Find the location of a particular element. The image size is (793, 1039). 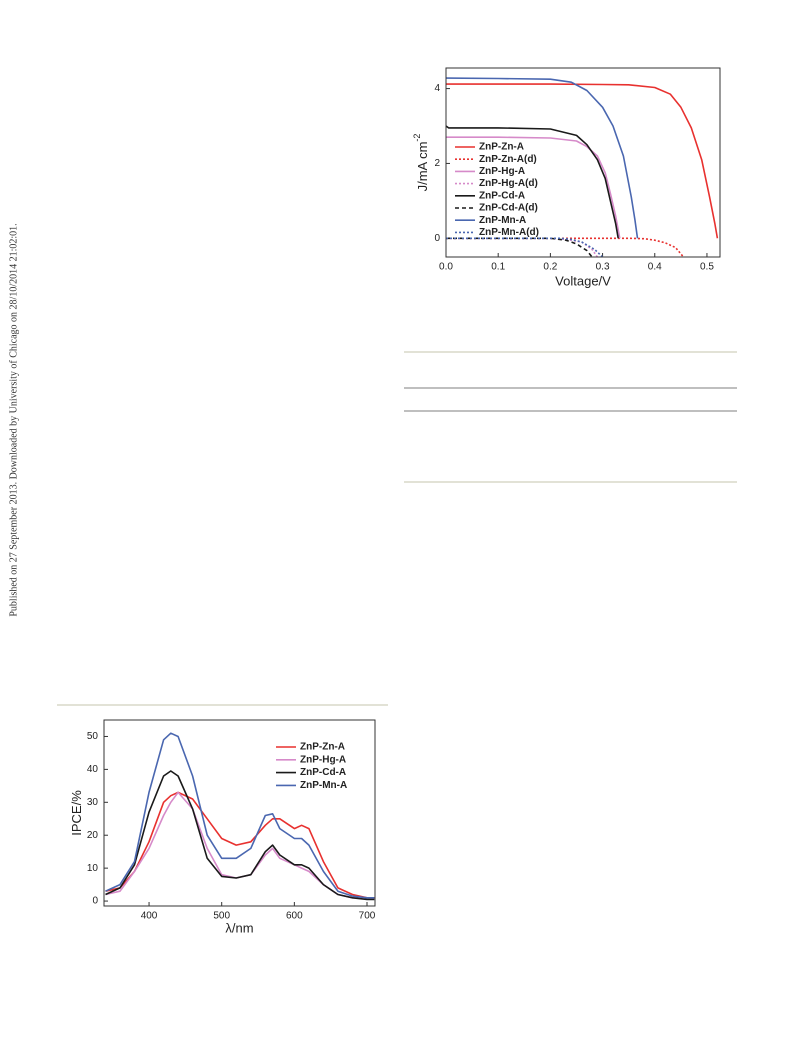

x-tick-label: 0.4 is located at coordinates (655, 267).